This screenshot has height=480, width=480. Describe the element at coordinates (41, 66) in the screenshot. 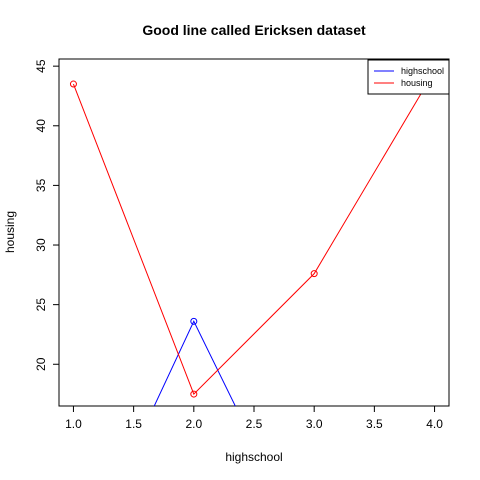

I see `y-tick-label: 45` at that location.